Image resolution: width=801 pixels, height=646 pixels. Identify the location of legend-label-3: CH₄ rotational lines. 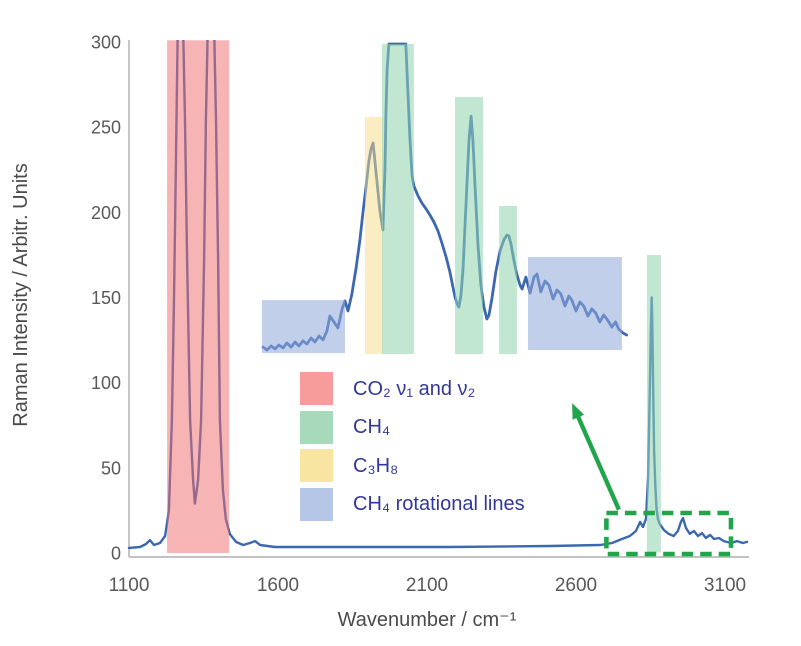
(439, 504).